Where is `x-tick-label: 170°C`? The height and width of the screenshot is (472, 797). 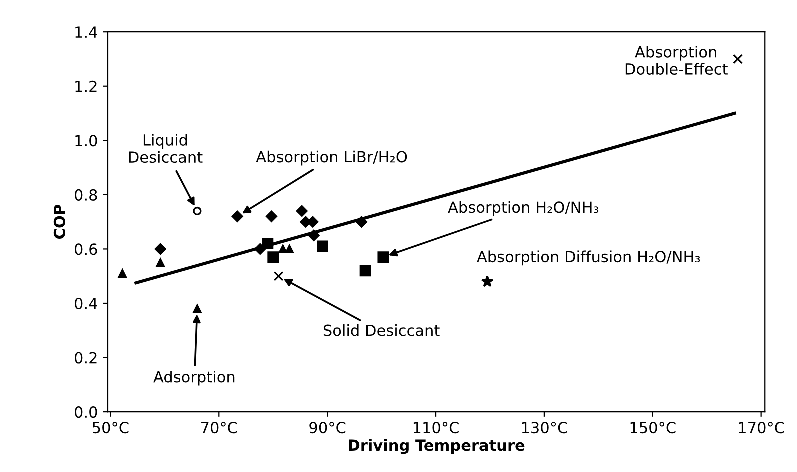 x-tick-label: 170°C is located at coordinates (761, 428).